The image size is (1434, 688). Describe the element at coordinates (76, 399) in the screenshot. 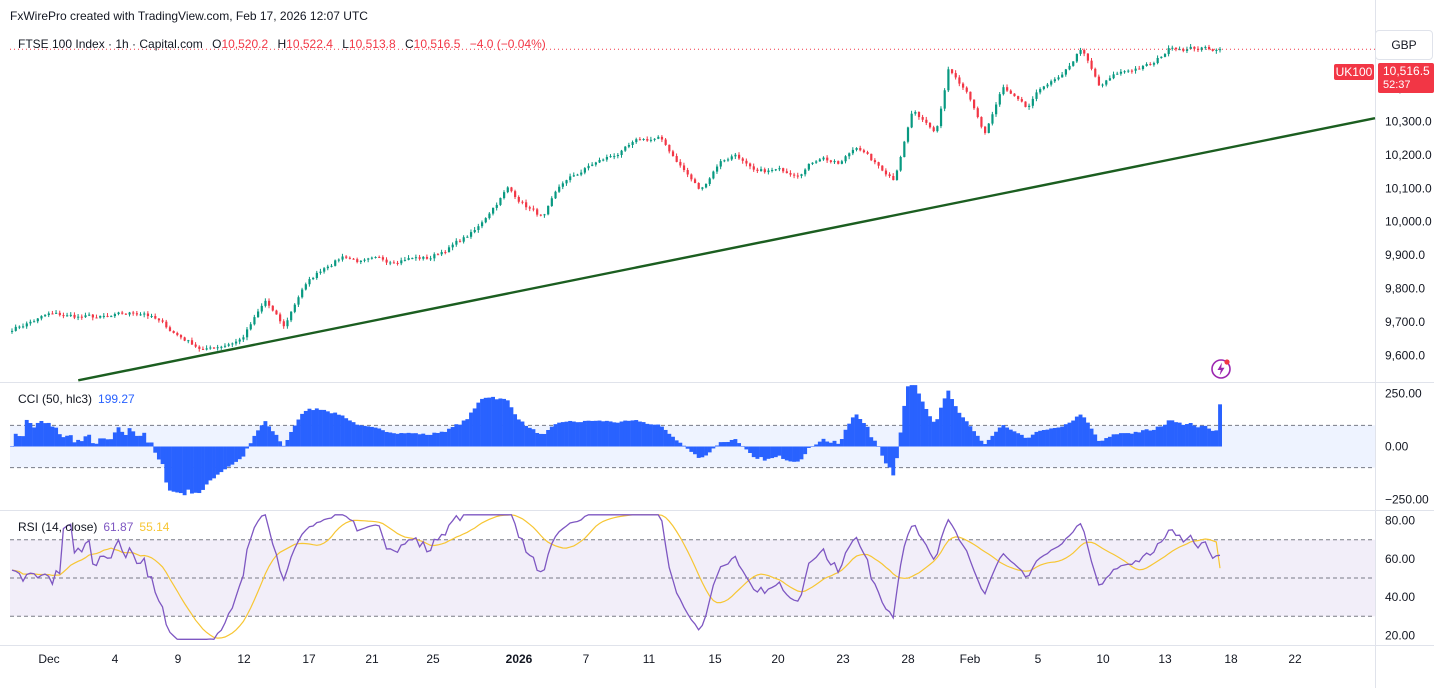

I see `cci-legend: CCI (50, hlc3) 199.27` at that location.